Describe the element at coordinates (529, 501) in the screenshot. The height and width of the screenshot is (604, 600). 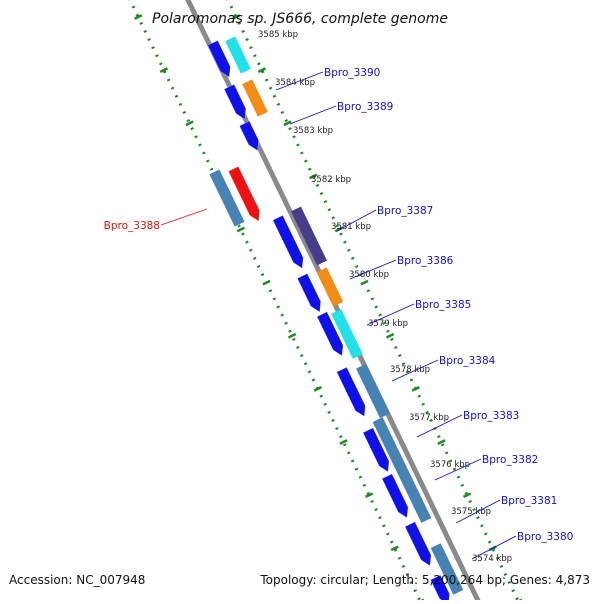
I see `gene-label: Bpro_3381` at that location.